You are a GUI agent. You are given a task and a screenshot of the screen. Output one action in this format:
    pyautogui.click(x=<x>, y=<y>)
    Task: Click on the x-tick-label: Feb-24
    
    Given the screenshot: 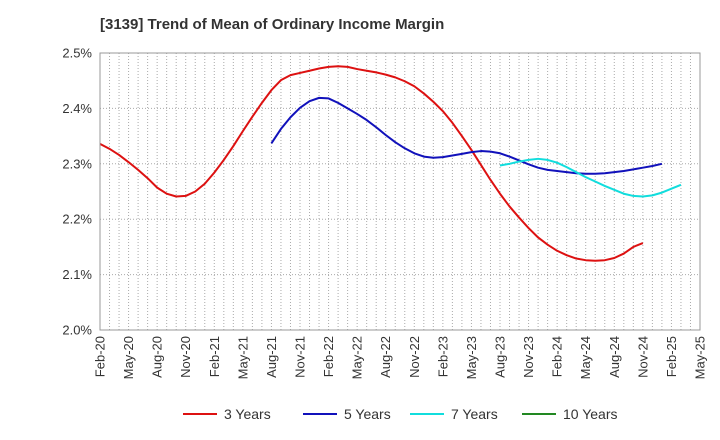 What is the action you would take?
    pyautogui.click(x=557, y=356)
    